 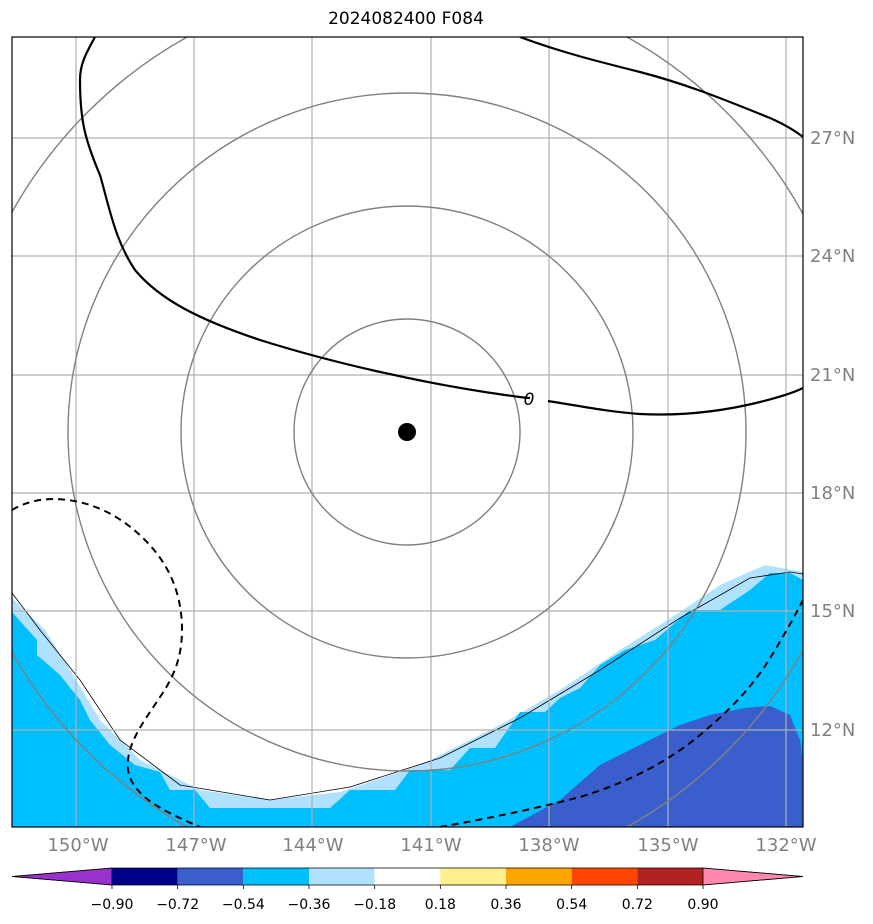 What do you see at coordinates (529, 400) in the screenshot?
I see `contour-zero-label: 0` at bounding box center [529, 400].